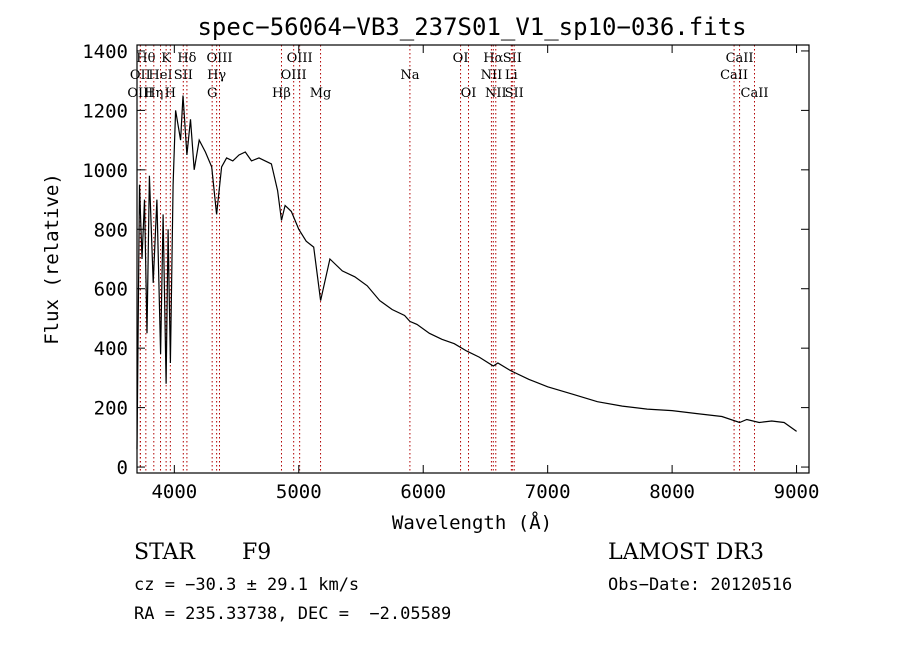 Image resolution: width=900 pixels, height=649 pixels. What do you see at coordinates (105, 52) in the screenshot?
I see `y-tick-label-7: 1400` at bounding box center [105, 52].